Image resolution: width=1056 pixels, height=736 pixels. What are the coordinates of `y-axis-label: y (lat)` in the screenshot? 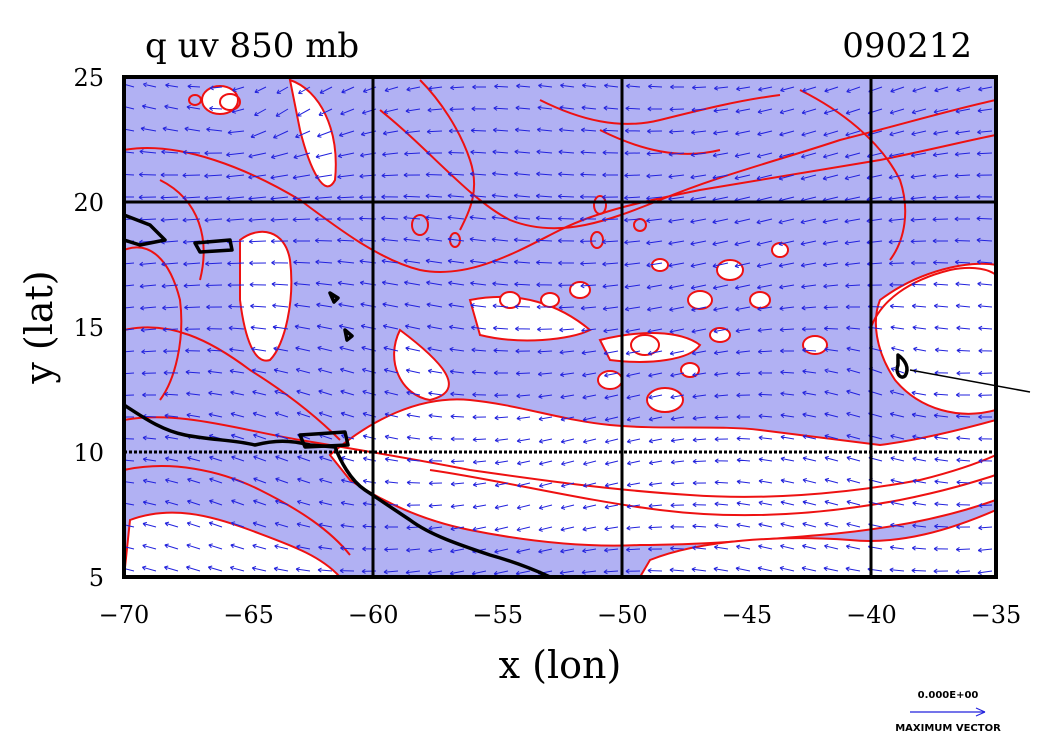 It's located at (39, 327).